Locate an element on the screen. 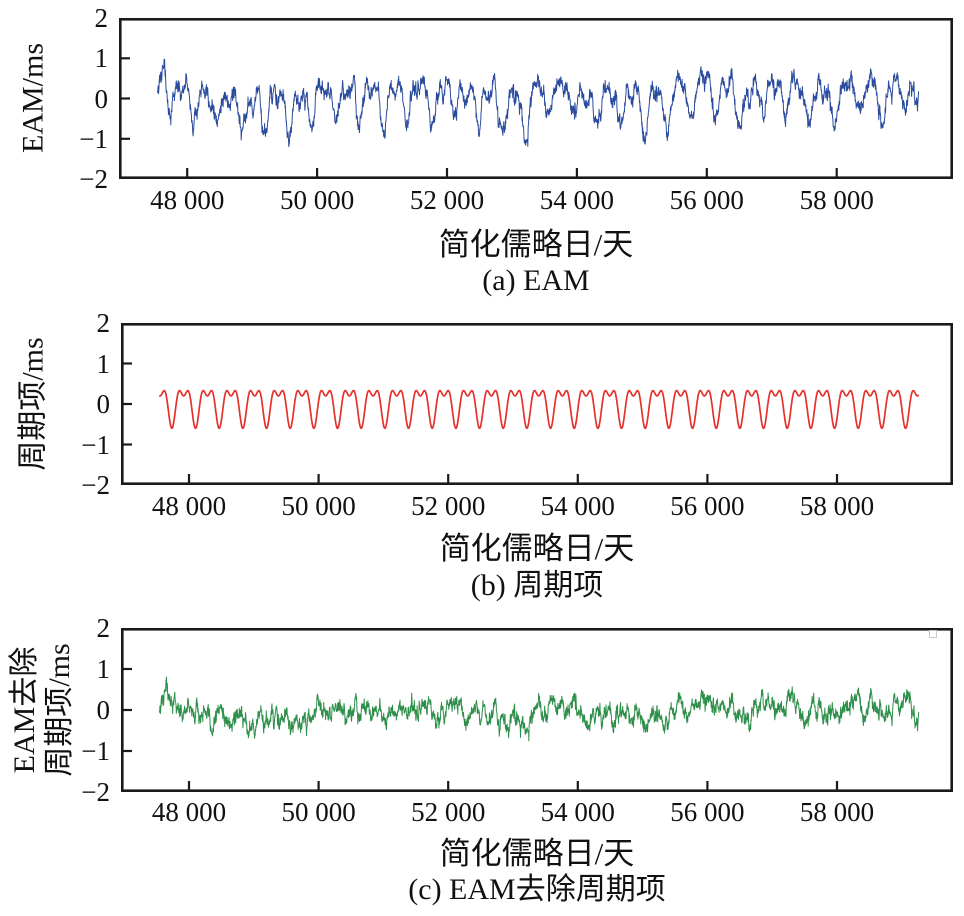  eam-series-line is located at coordinates (538, 103).